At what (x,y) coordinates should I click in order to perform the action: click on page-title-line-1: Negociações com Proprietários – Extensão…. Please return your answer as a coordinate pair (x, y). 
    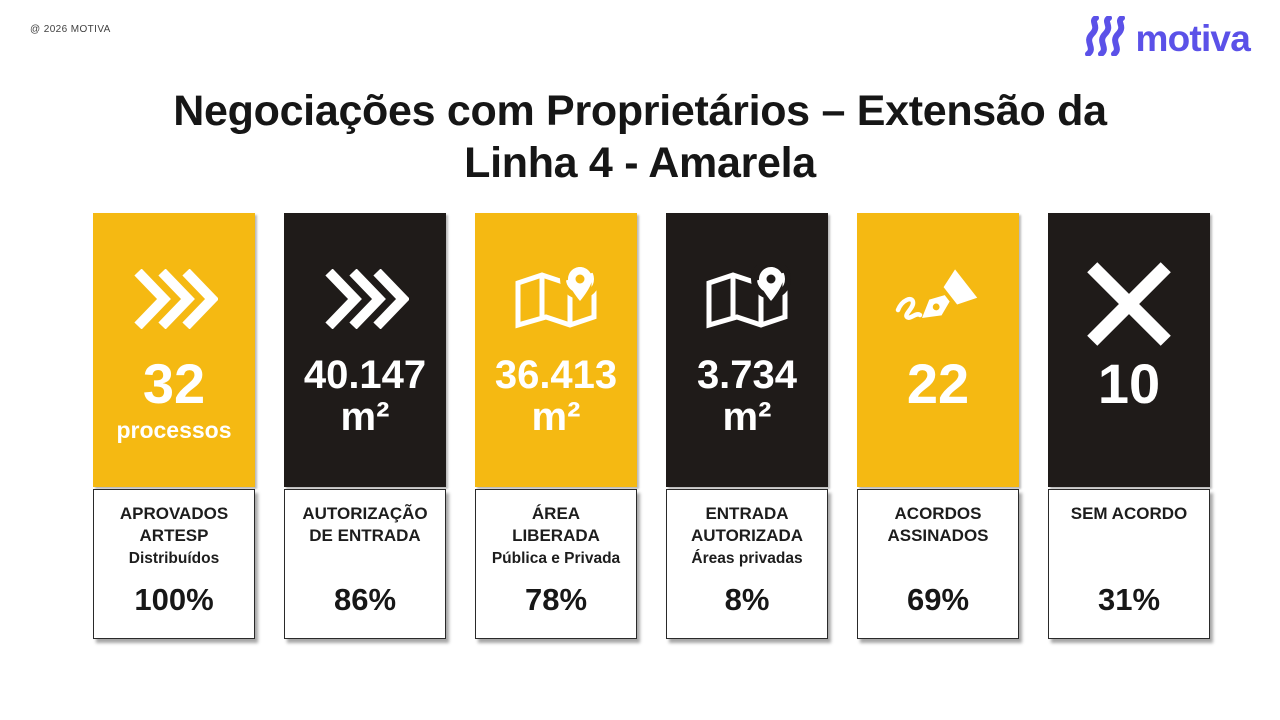
    Looking at the image, I should click on (640, 111).